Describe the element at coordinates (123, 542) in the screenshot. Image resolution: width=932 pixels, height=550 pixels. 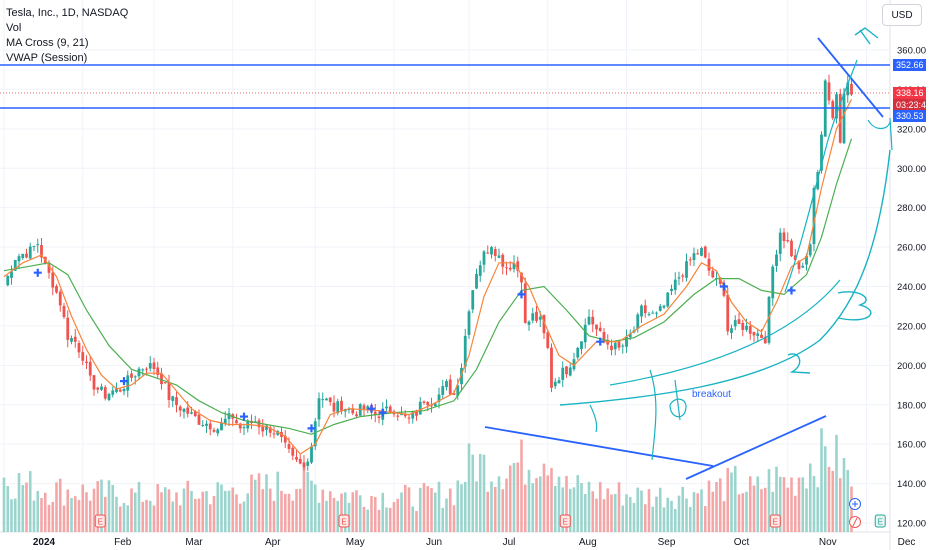
I see `x-tick-label: Feb` at that location.